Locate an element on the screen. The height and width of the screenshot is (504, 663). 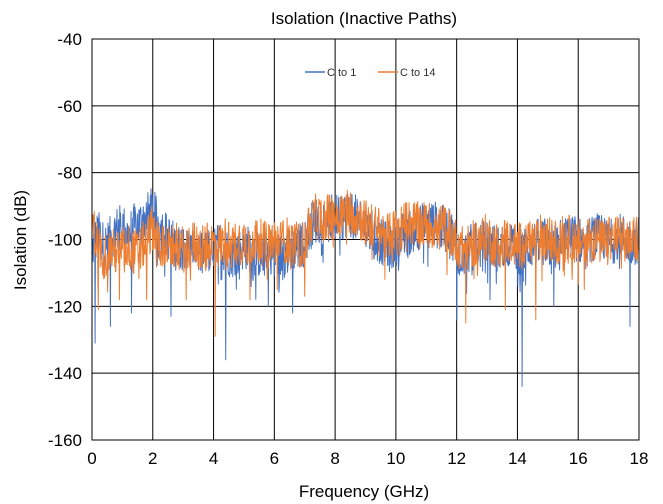
y-tick-label: -140 is located at coordinates (65, 373).